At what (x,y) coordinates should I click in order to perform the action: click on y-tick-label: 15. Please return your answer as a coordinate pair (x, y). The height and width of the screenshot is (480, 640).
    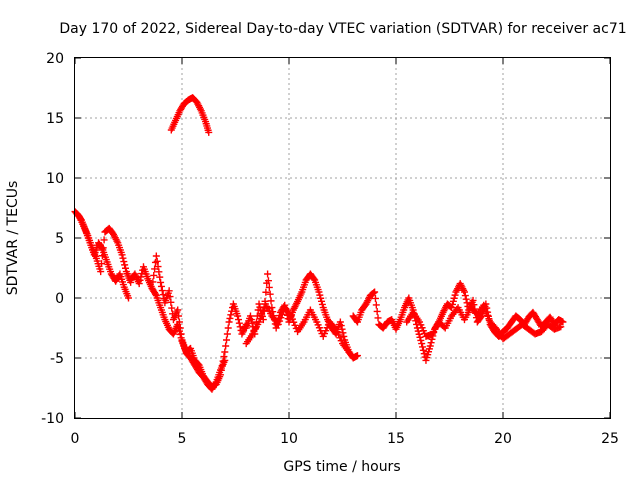
    Looking at the image, I should click on (55, 119).